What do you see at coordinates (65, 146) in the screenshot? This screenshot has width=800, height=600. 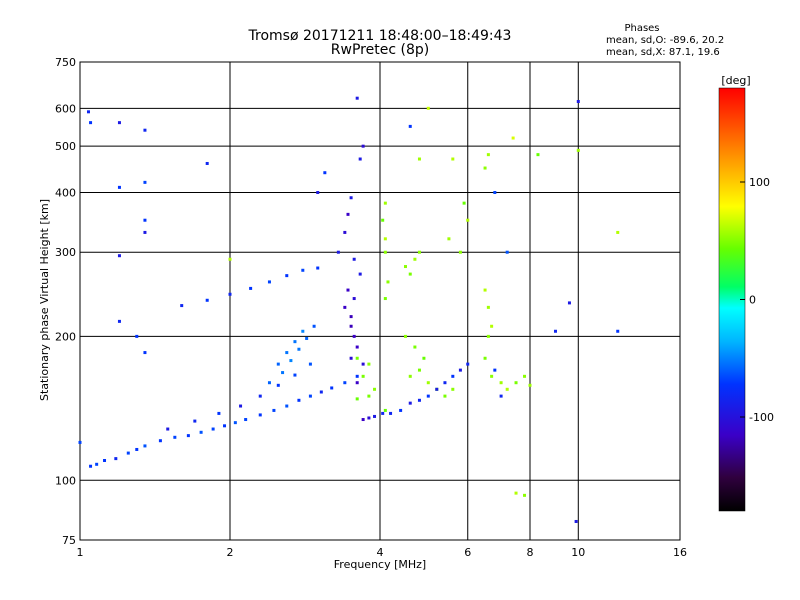 I see `y-tick-label: 500` at bounding box center [65, 146].